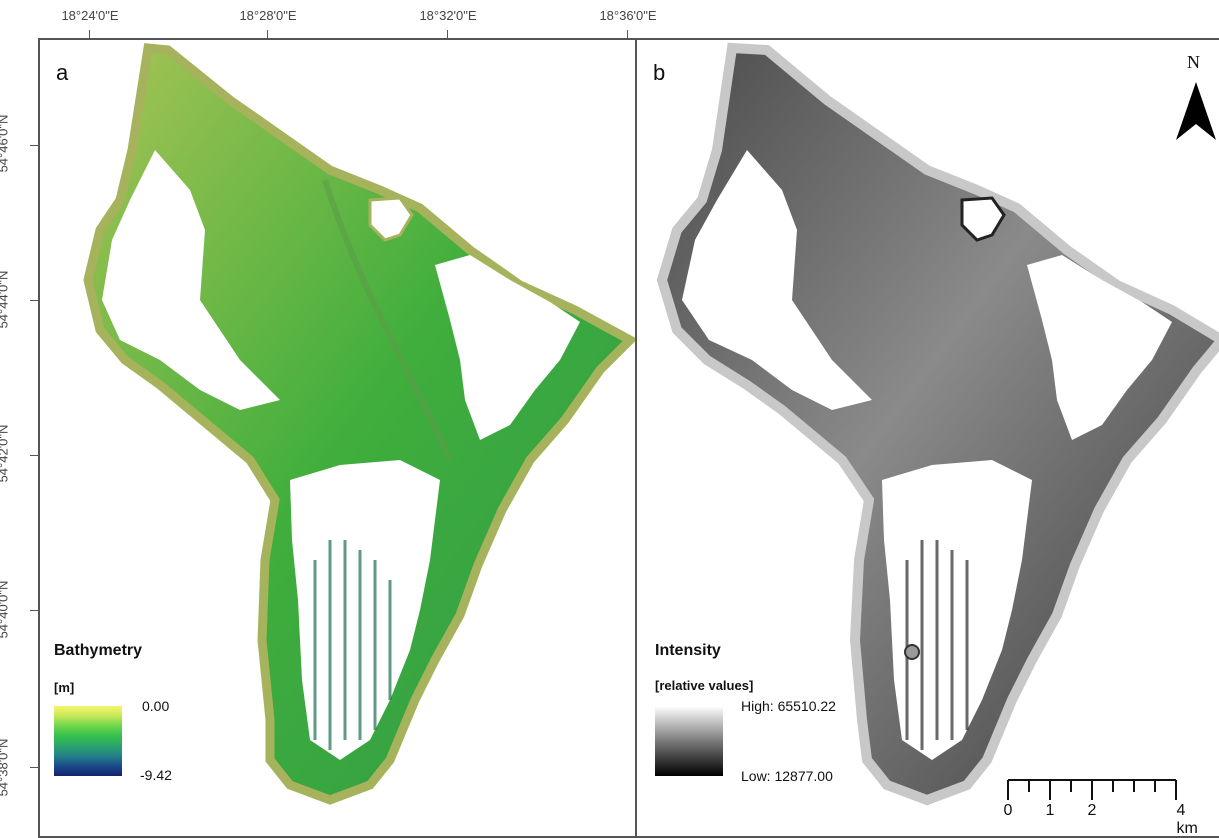 Image resolution: width=1219 pixels, height=838 pixels. I want to click on lat-label-3: 54°42'0"N, so click(5, 453).